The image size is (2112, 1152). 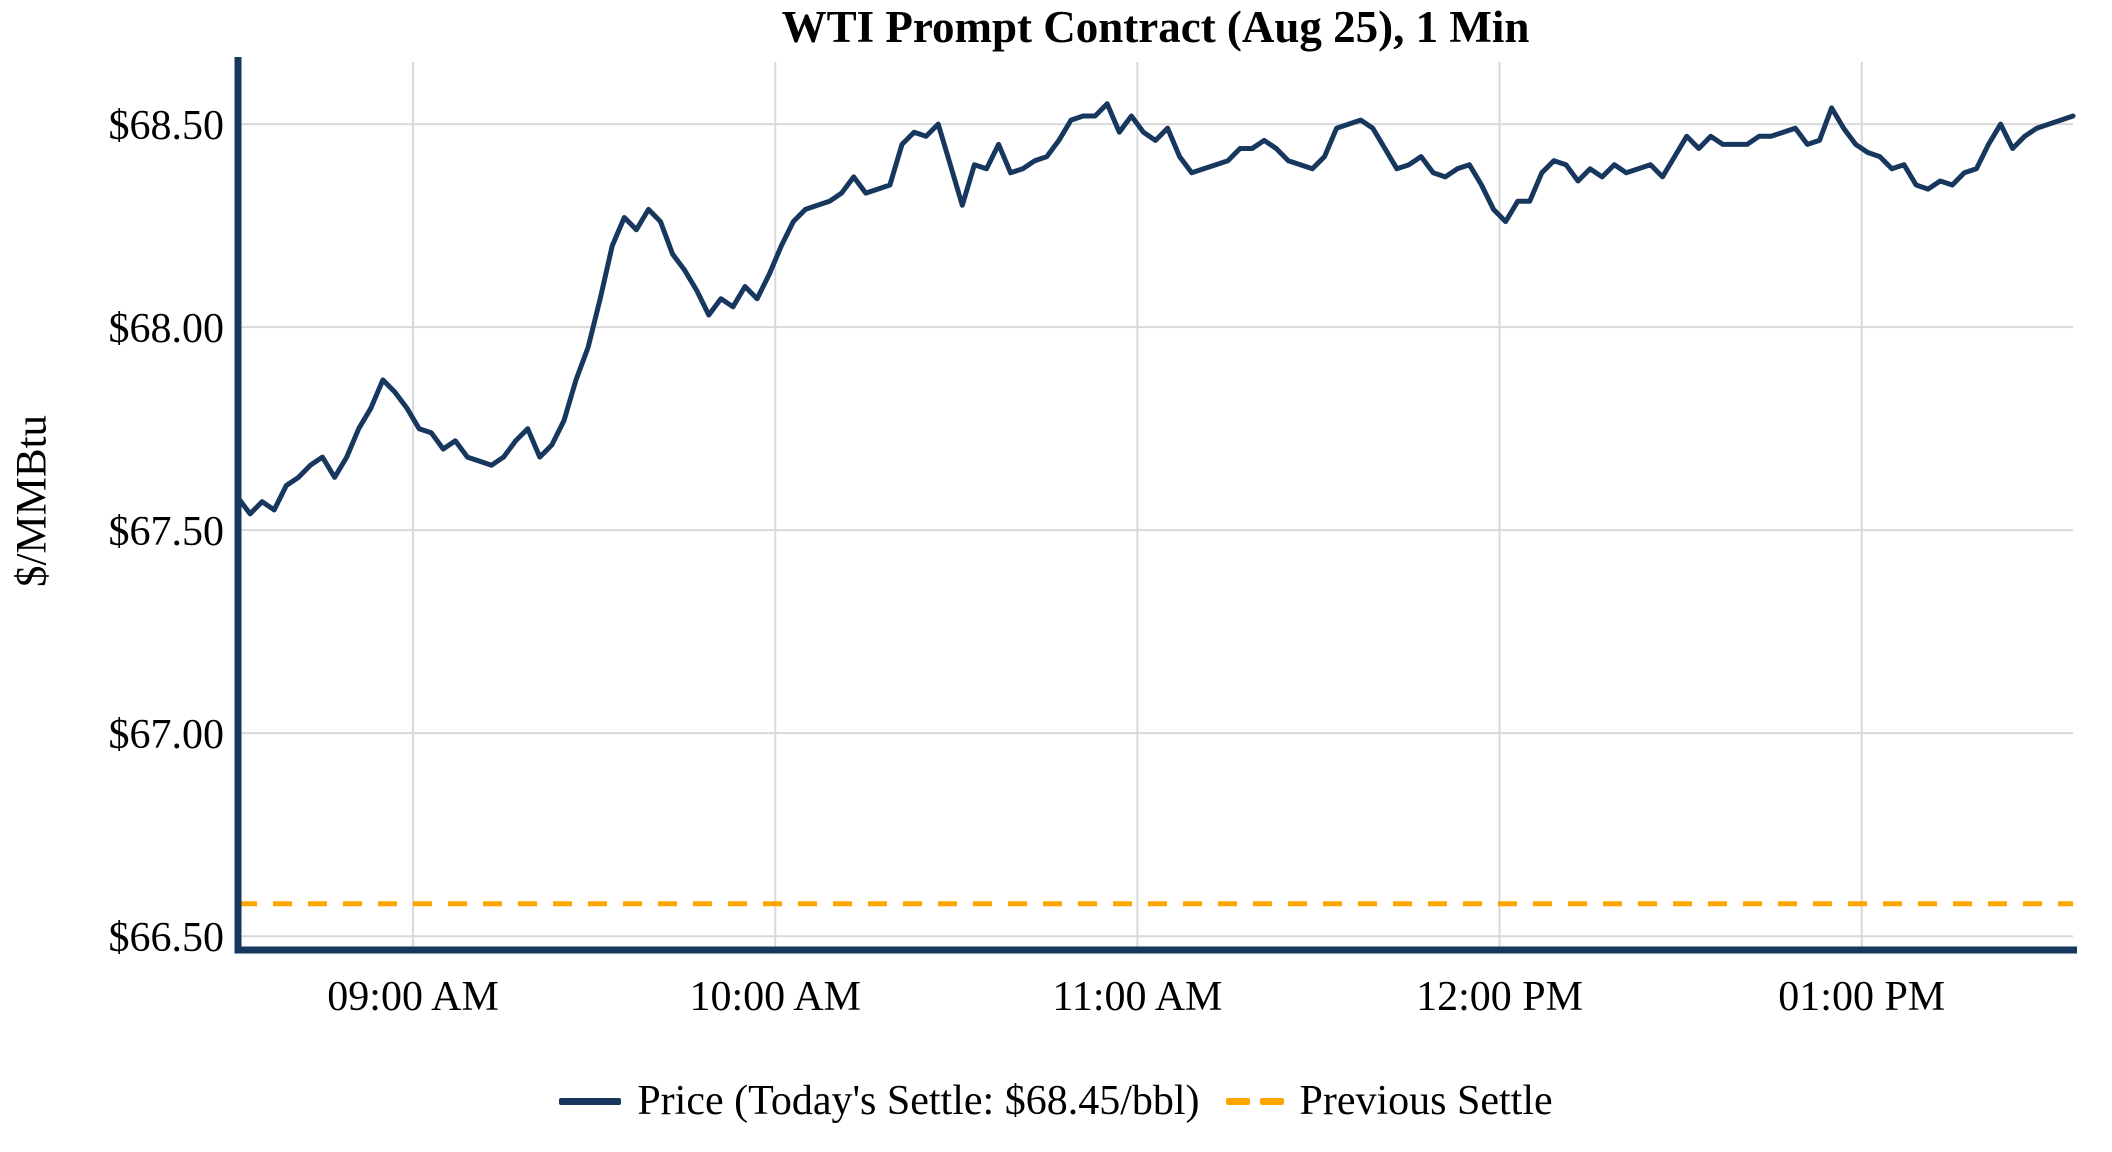 What do you see at coordinates (1137, 997) in the screenshot?
I see `x-tick-label: 11:00 AM` at bounding box center [1137, 997].